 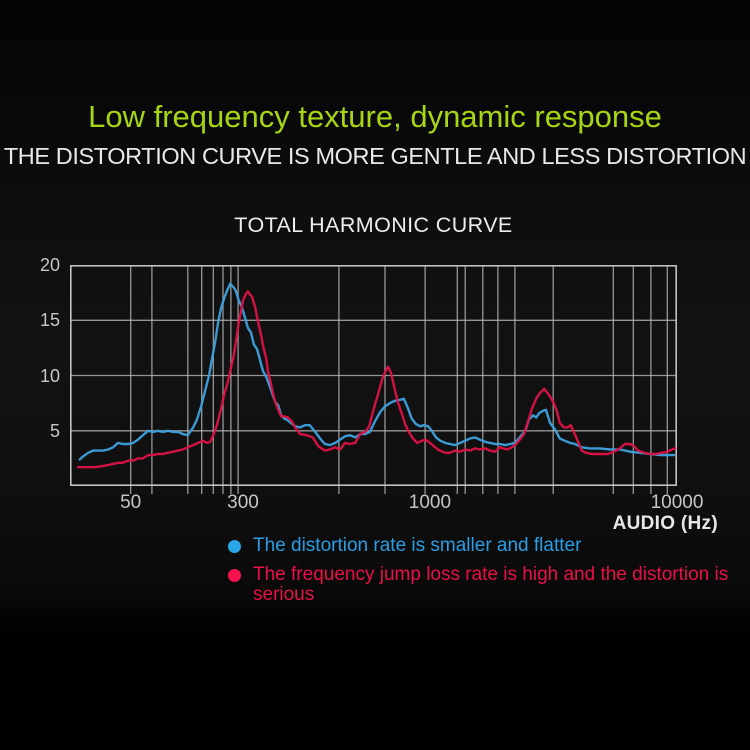 I want to click on headline: Low frequency texture, dynamic response, so click(x=375, y=116).